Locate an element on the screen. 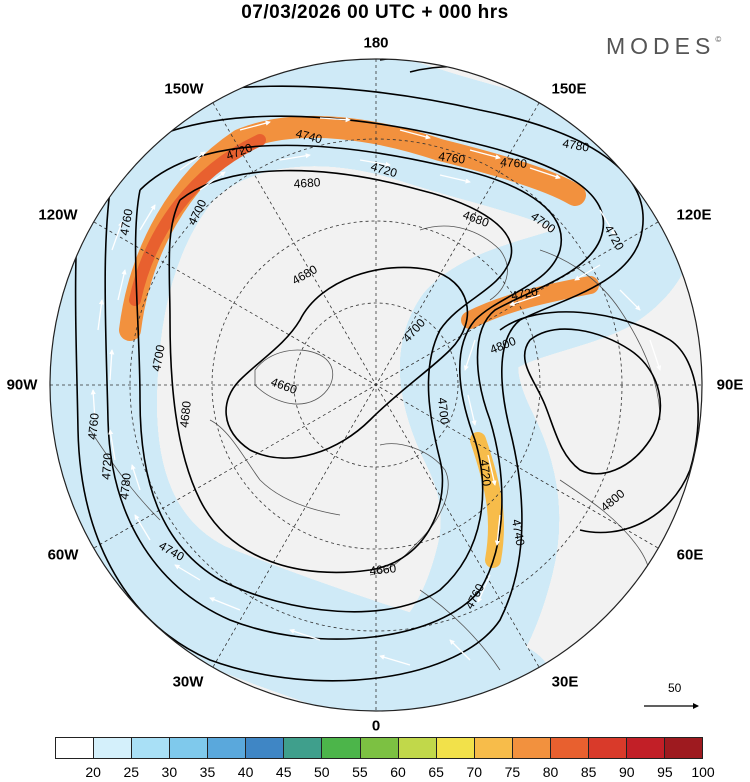  lon-label-180: 180 is located at coordinates (376, 43).